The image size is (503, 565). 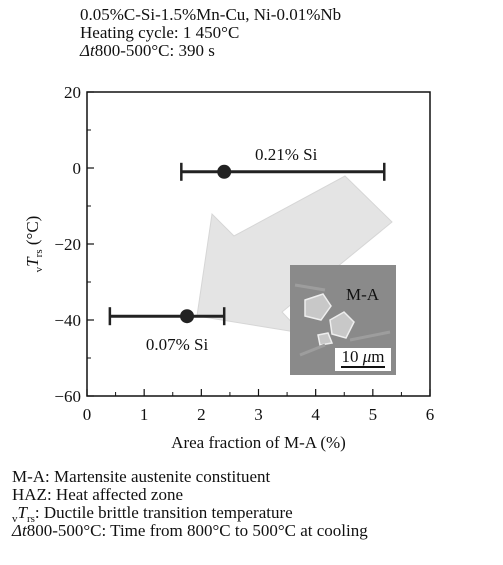 I want to click on y-axis-title-part: (°C), so click(x=32, y=233).